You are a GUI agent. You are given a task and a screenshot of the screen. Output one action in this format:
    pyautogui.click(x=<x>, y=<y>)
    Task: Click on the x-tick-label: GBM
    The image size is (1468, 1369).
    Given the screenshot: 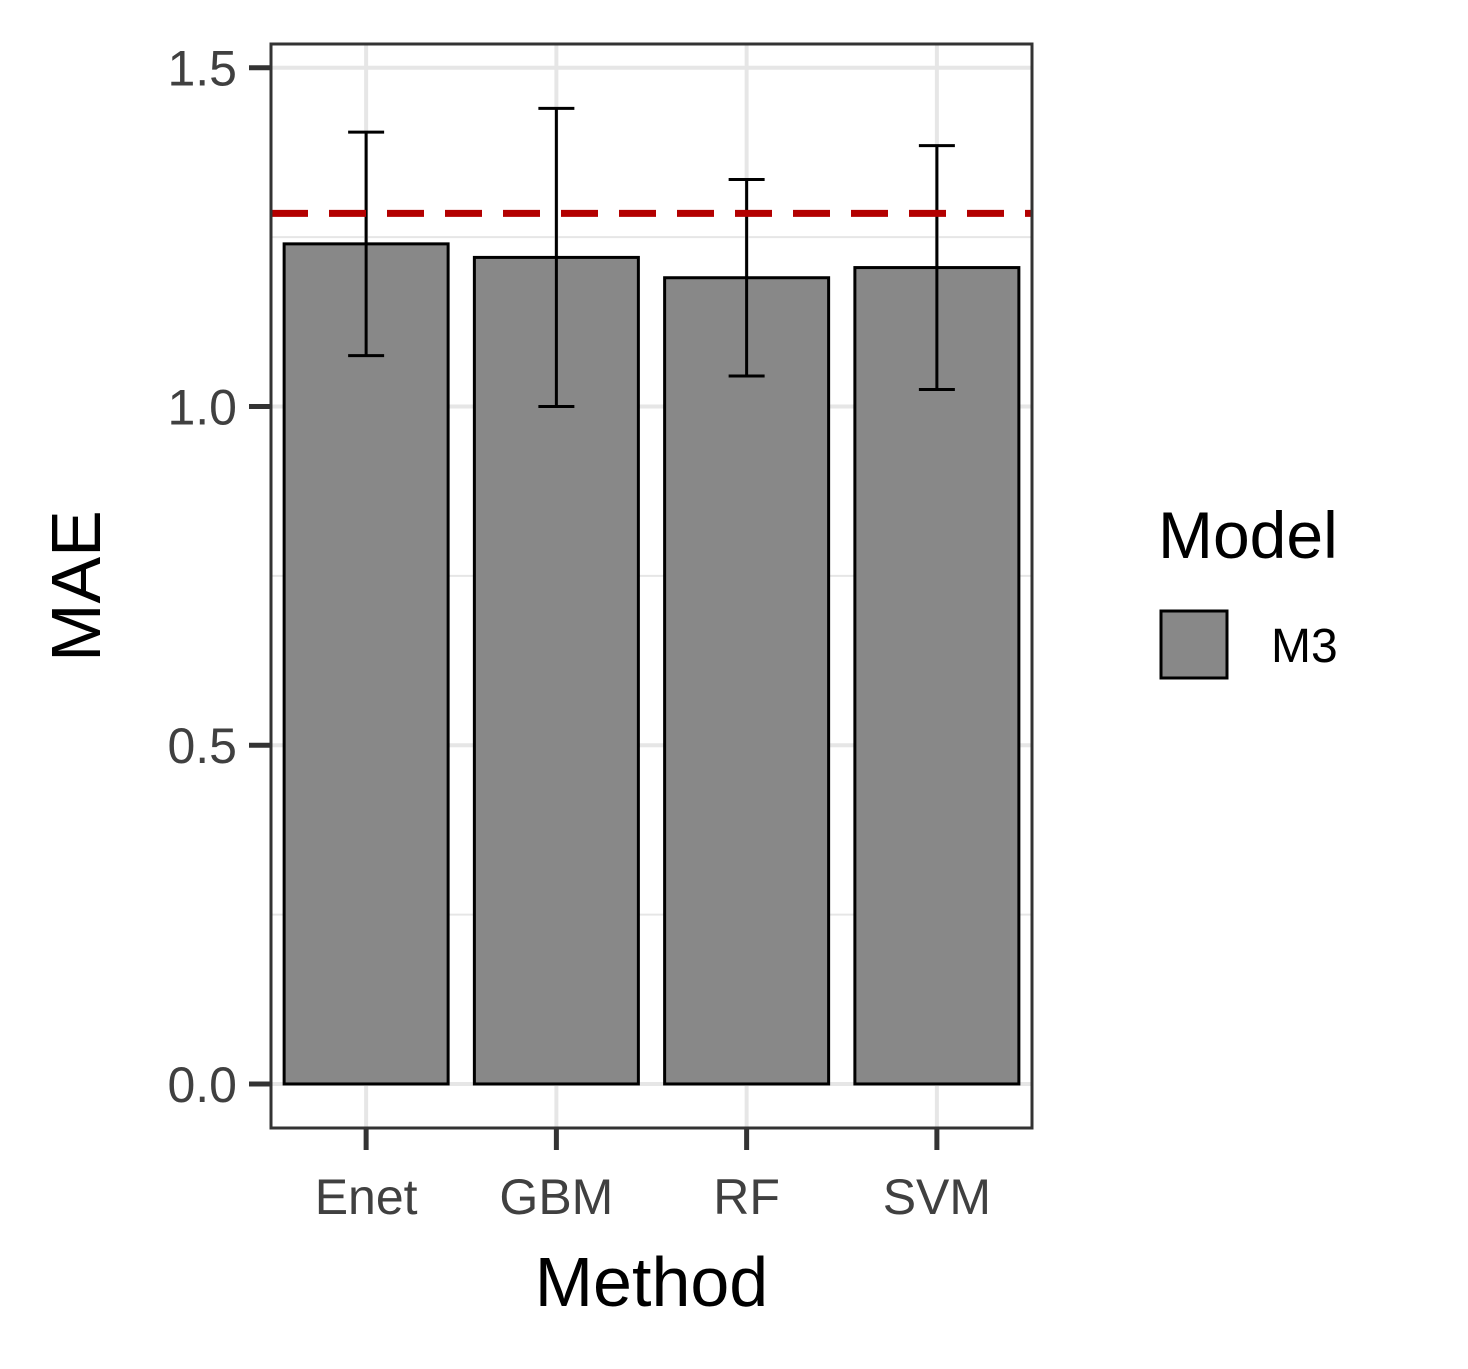 What is the action you would take?
    pyautogui.click(x=556, y=1197)
    